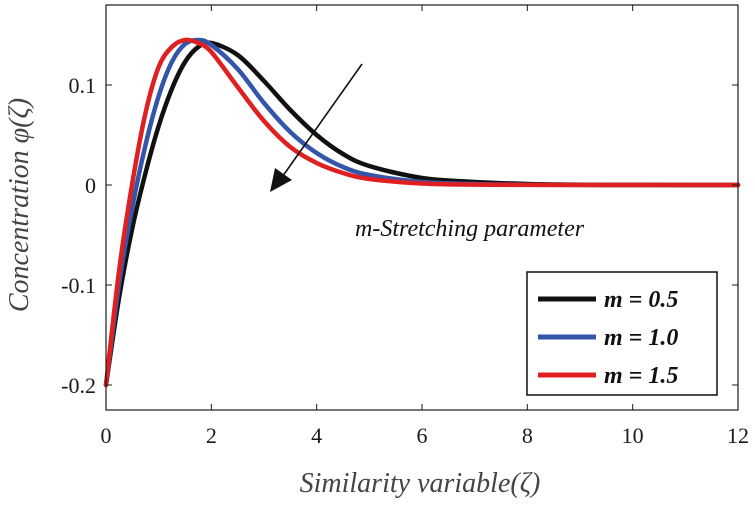 This screenshot has width=755, height=506. I want to click on x-tick-label: 4, so click(316, 435).